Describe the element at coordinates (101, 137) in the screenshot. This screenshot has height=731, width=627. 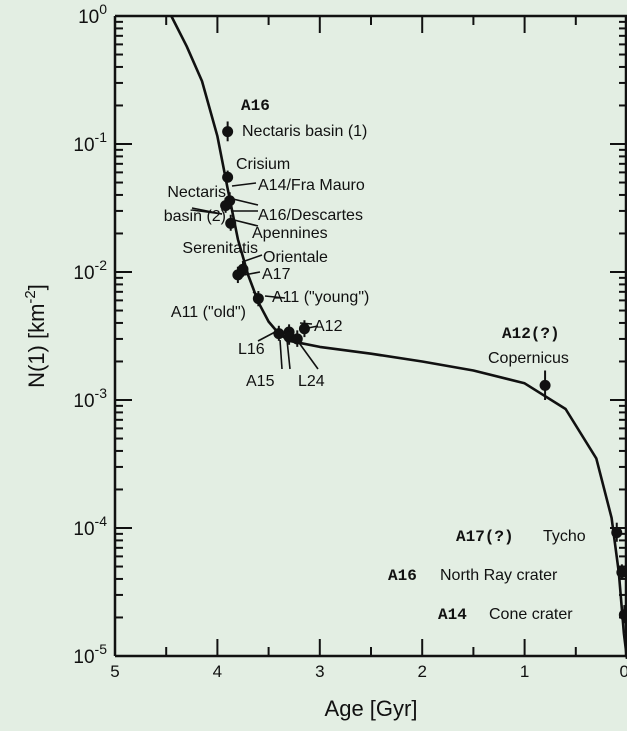
I see `y-tick-exponent: -1` at that location.